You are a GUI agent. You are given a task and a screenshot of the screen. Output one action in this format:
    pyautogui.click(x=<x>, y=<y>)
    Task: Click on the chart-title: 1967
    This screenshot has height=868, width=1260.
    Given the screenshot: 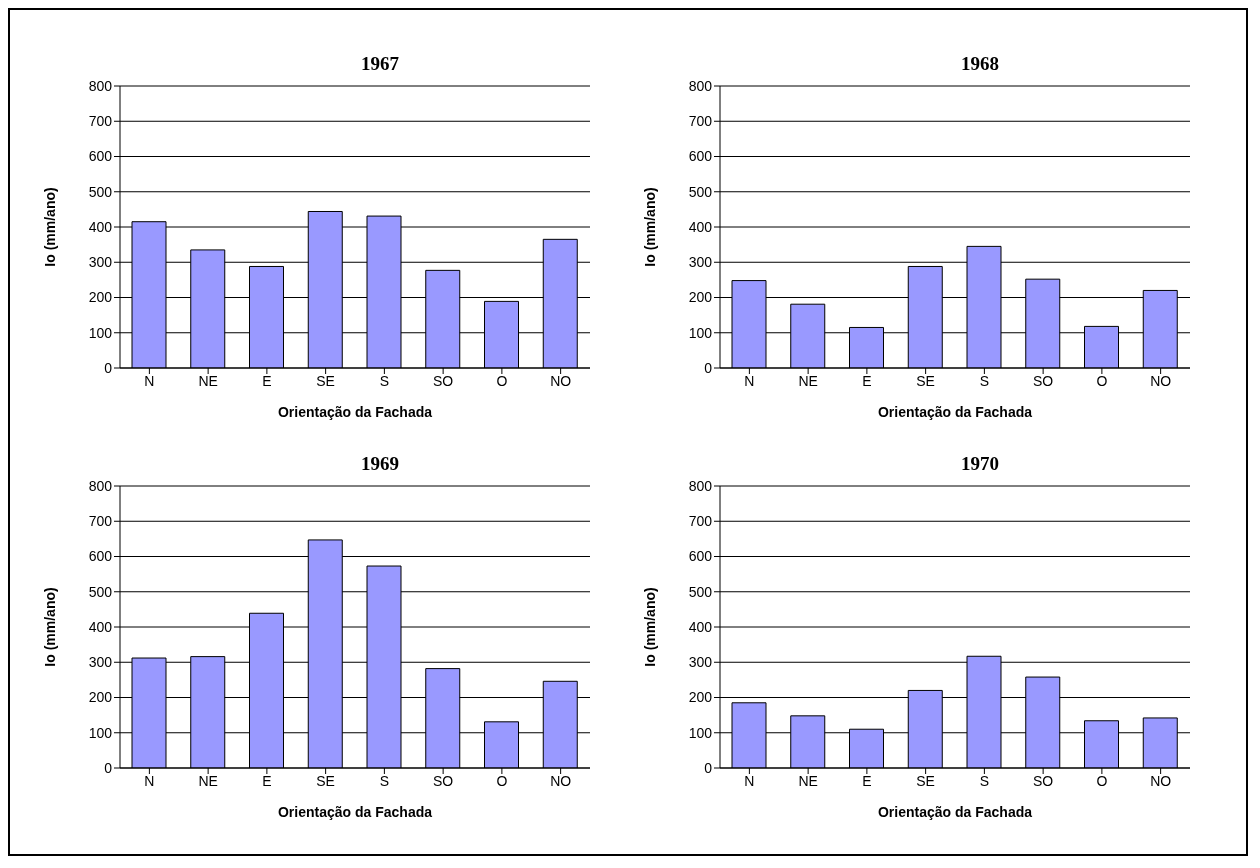 What is the action you would take?
    pyautogui.click(x=380, y=64)
    